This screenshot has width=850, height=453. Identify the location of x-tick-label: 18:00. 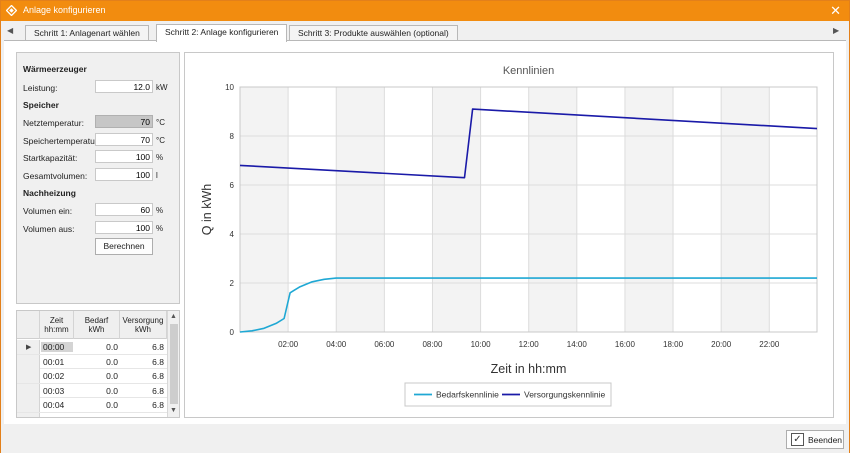
(673, 344).